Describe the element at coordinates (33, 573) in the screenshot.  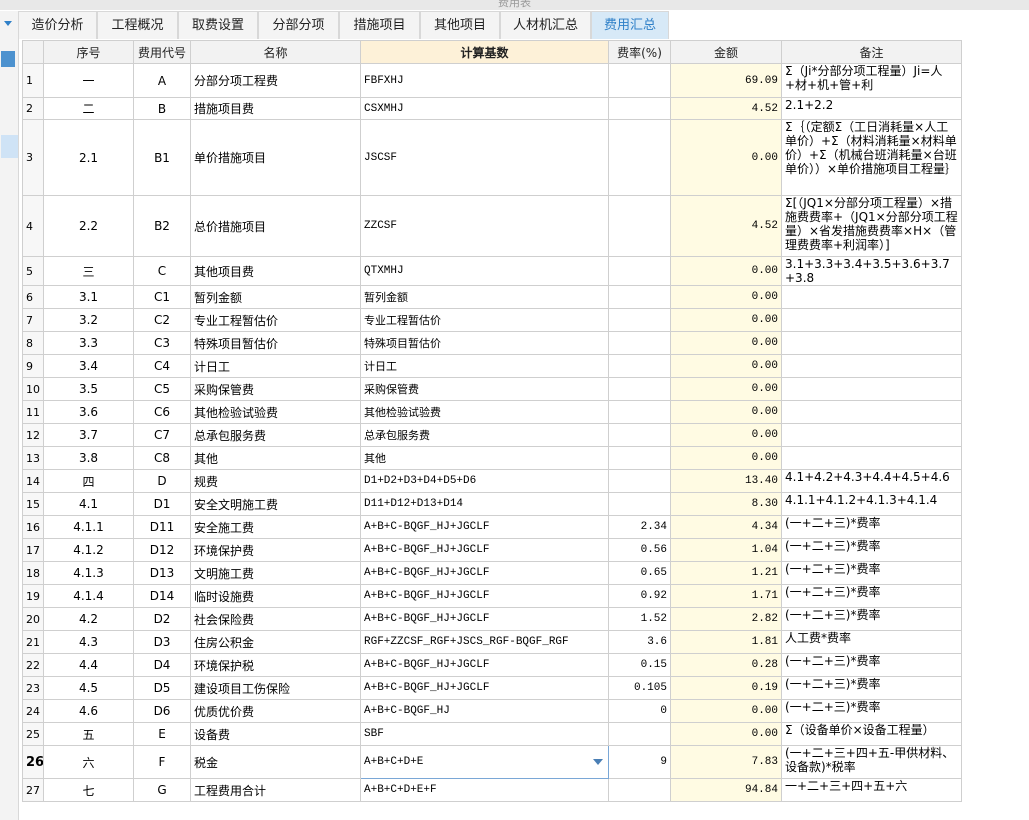
I see `cell-no: 18` at that location.